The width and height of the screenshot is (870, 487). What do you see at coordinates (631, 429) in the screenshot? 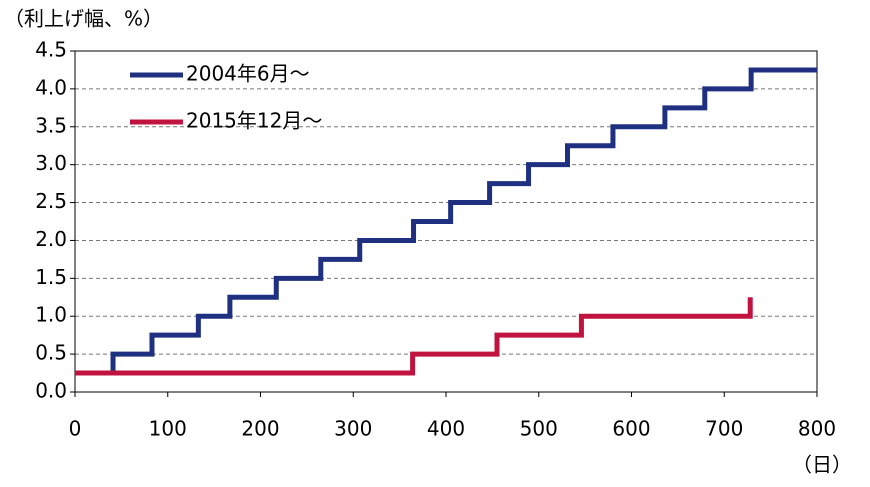
I see `x-tick-label: 600` at bounding box center [631, 429].